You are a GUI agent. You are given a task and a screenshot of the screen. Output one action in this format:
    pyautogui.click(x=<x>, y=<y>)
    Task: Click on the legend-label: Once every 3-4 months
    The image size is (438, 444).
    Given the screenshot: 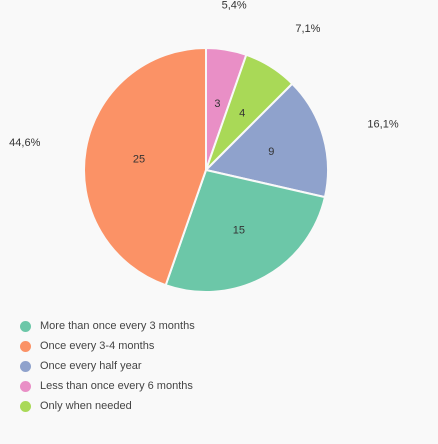 What is the action you would take?
    pyautogui.click(x=97, y=346)
    